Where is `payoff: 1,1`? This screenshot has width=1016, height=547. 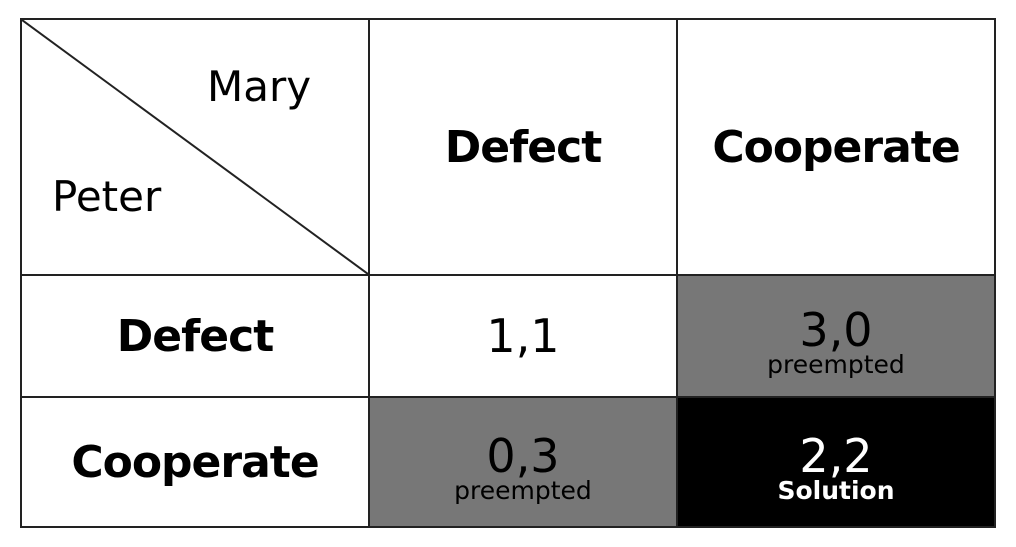
payoff: 1,1 is located at coordinates (523, 336).